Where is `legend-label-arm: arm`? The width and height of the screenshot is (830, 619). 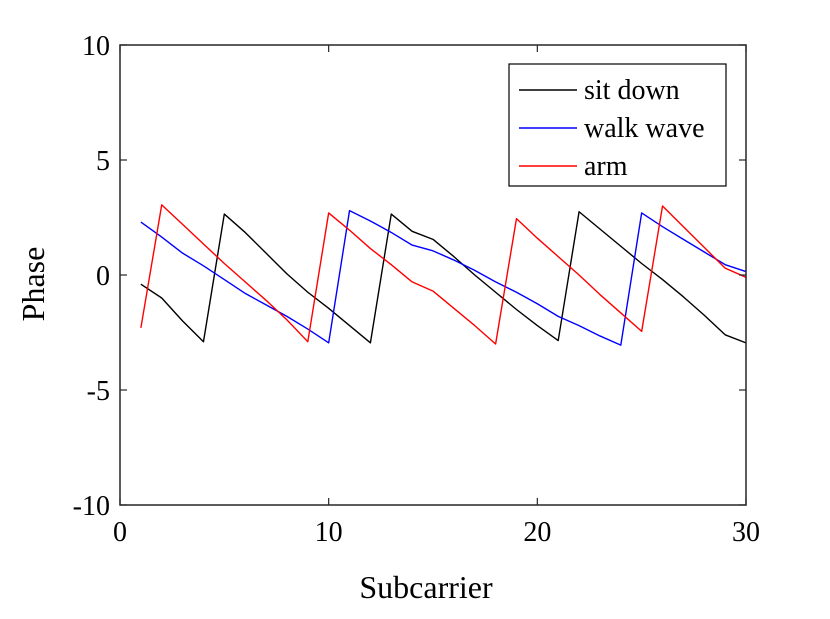
legend-label-arm: arm is located at coordinates (606, 166).